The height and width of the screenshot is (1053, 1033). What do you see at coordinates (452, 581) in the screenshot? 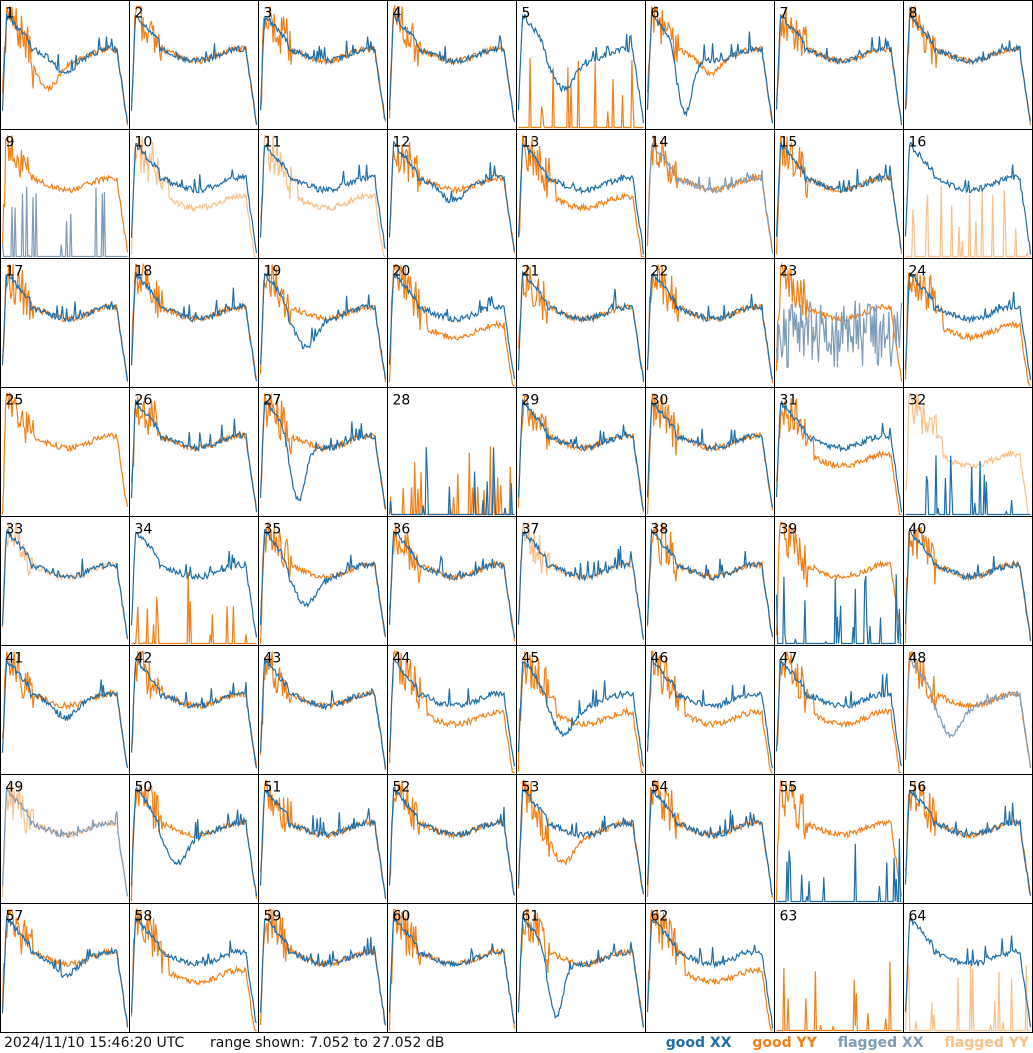
I see `antenna-panel-36: 36` at bounding box center [452, 581].